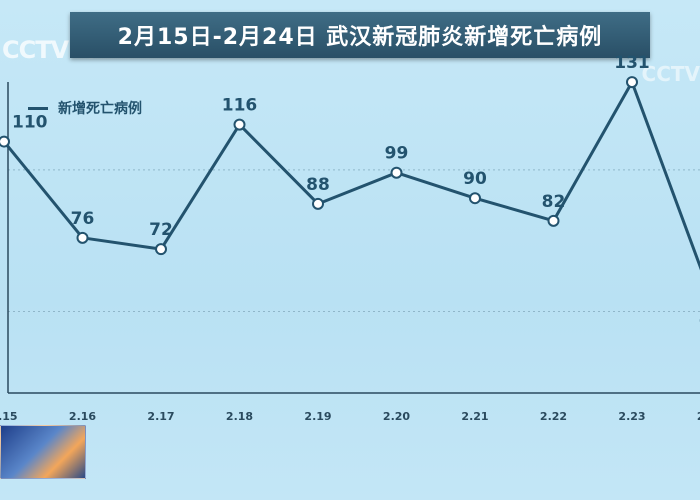 The image size is (700, 500). I want to click on data-point-2.22, so click(553, 220).